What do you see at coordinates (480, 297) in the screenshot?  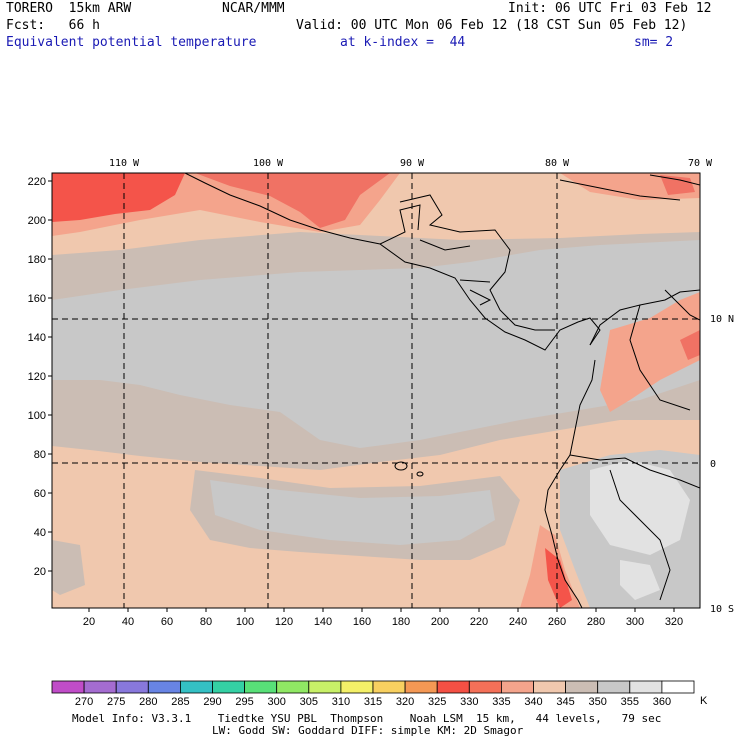 I see `coastline-gulf-honduras` at bounding box center [480, 297].